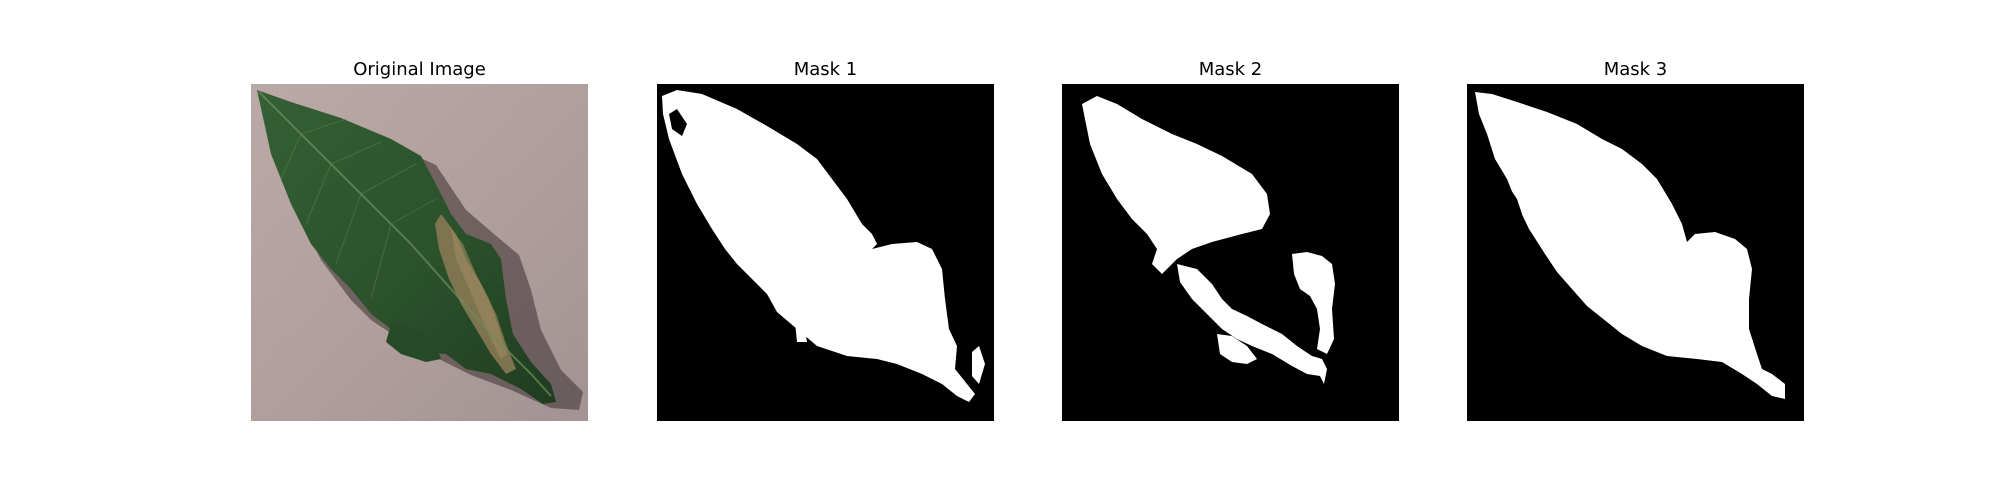 The image size is (2000, 500). Describe the element at coordinates (1635, 69) in the screenshot. I see `panel-title: Mask 3` at that location.